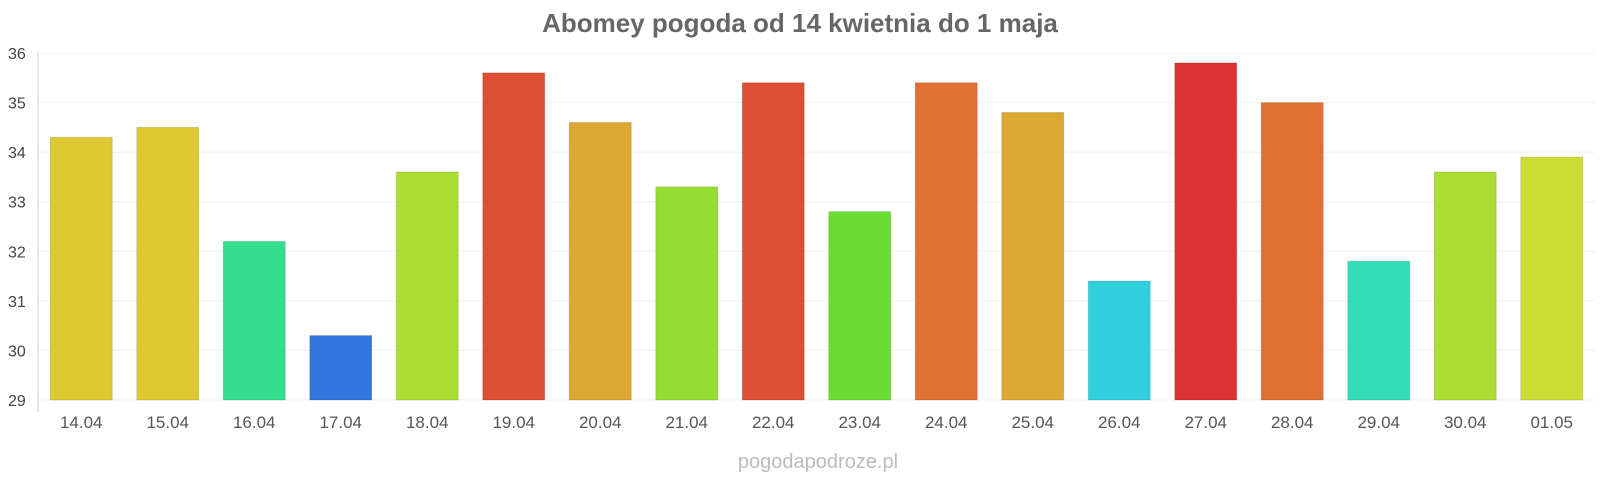  Describe the element at coordinates (773, 422) in the screenshot. I see `x-tick-label: 22.04` at that location.